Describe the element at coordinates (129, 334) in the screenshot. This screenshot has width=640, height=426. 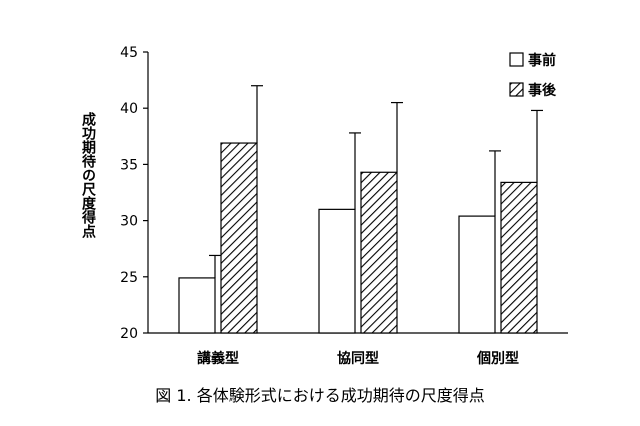
I see `y-tick-label: 20` at that location.